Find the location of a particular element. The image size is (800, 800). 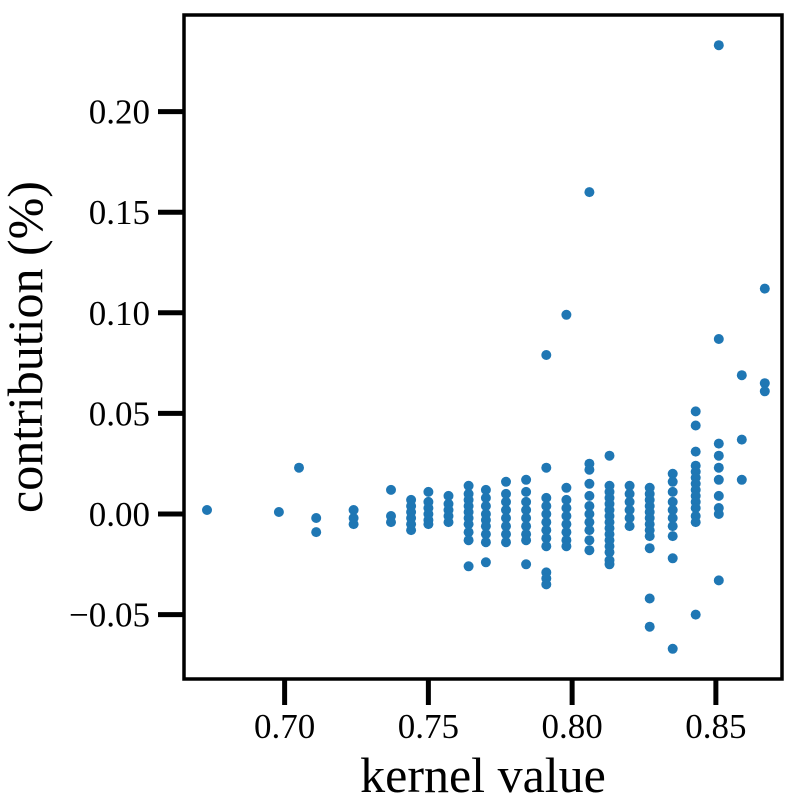

x-axis-title: kernel value is located at coordinates (483, 773).